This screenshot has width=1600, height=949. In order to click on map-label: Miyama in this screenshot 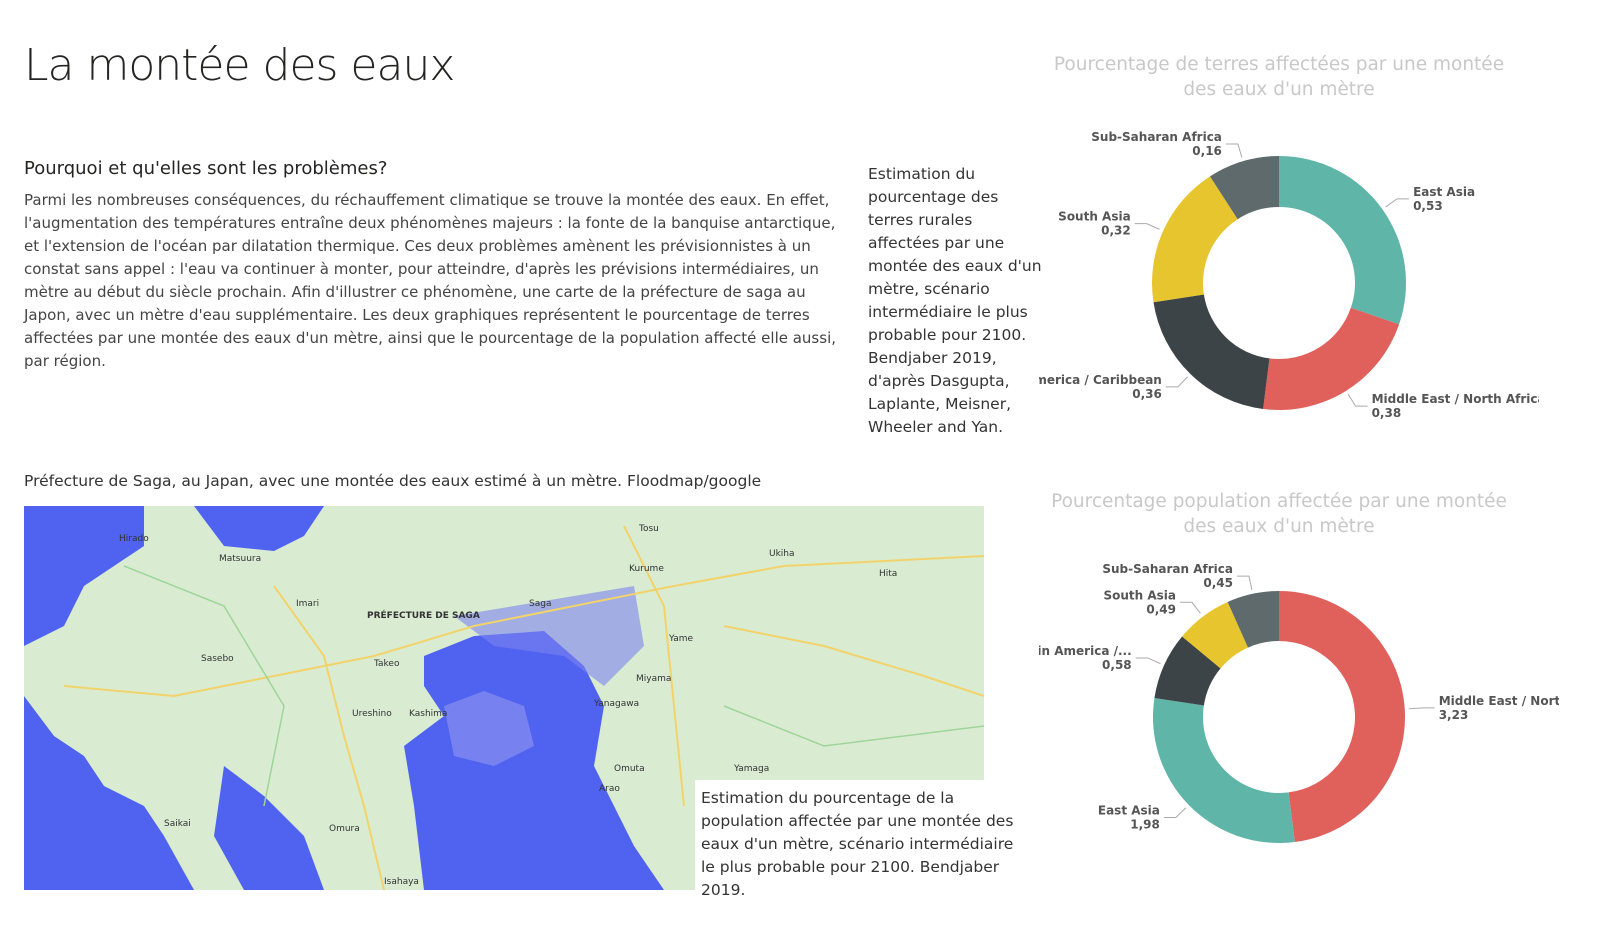, I will do `click(653, 679)`.